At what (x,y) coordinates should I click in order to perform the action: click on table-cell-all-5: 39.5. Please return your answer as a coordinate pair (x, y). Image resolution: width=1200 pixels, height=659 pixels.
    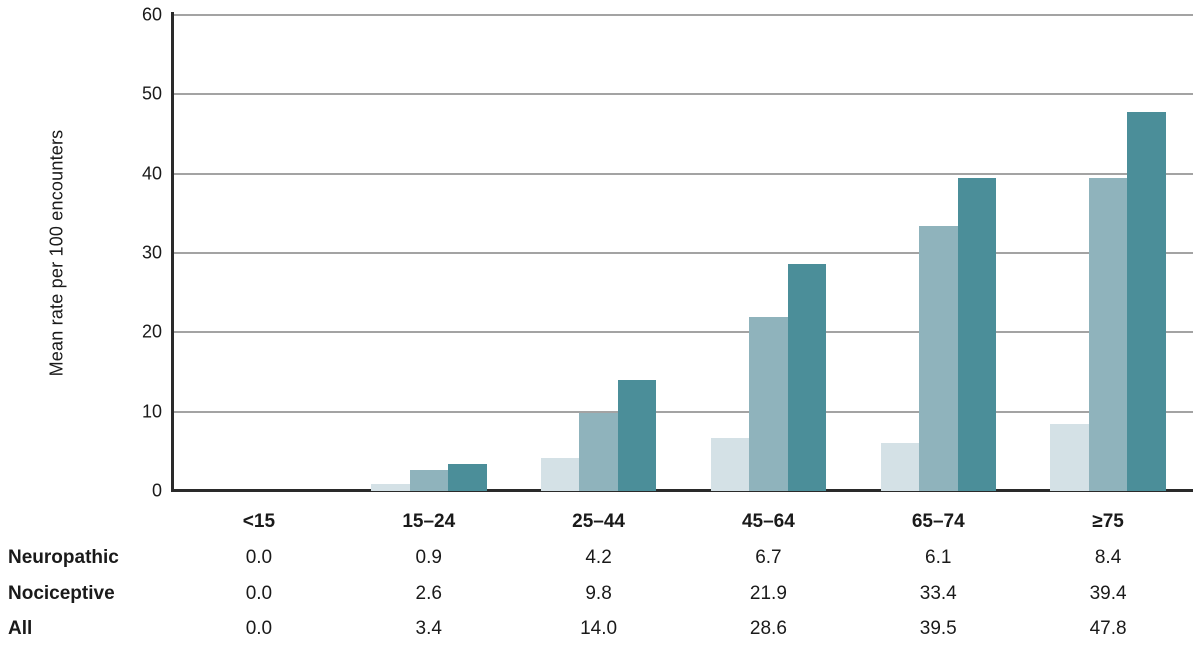
    Looking at the image, I should click on (938, 628).